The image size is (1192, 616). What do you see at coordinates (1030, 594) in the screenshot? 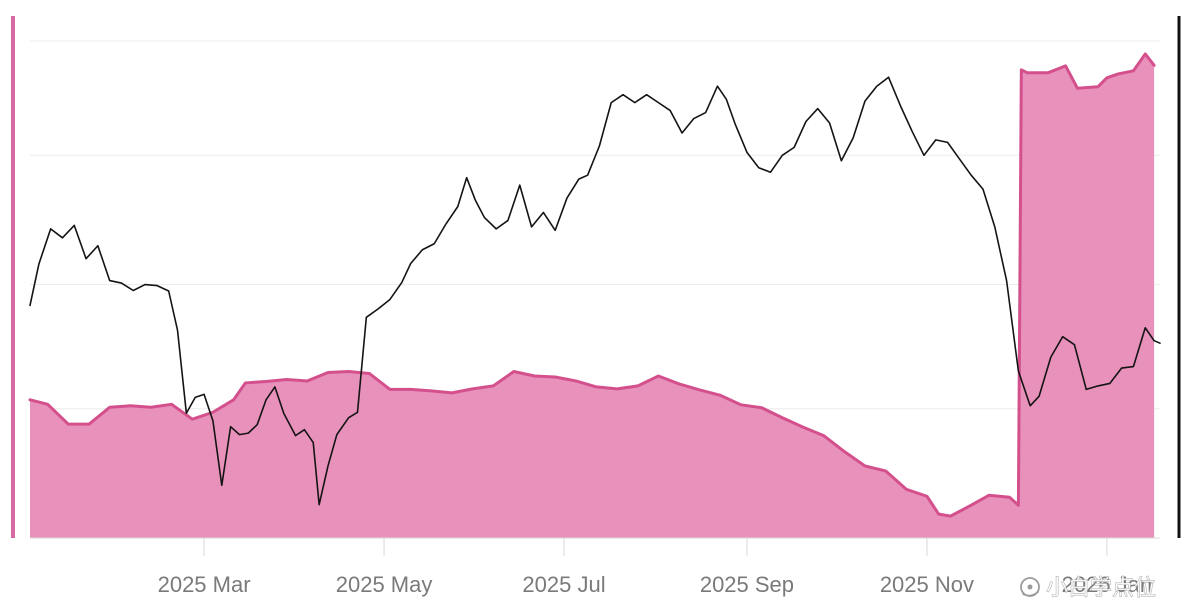
I see `watermark-logo-swoosh` at bounding box center [1030, 594].